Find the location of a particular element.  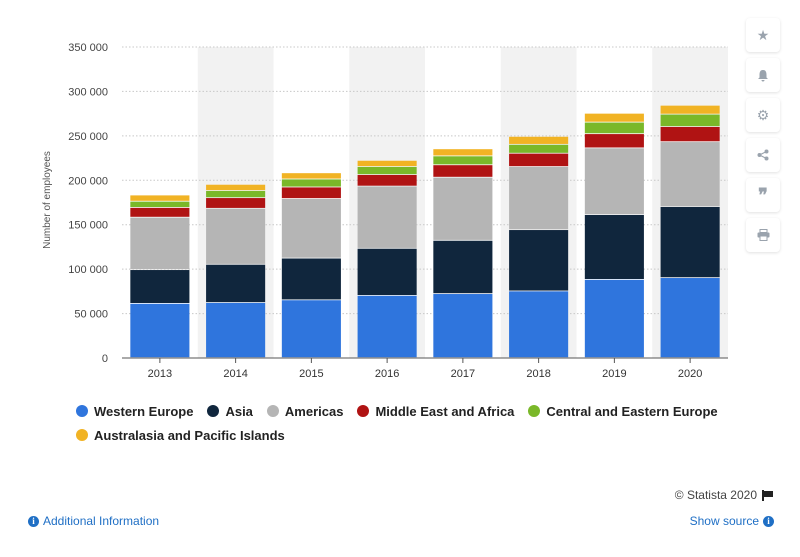

legend-item: Australasia and Pacific Islands is located at coordinates (180, 435).